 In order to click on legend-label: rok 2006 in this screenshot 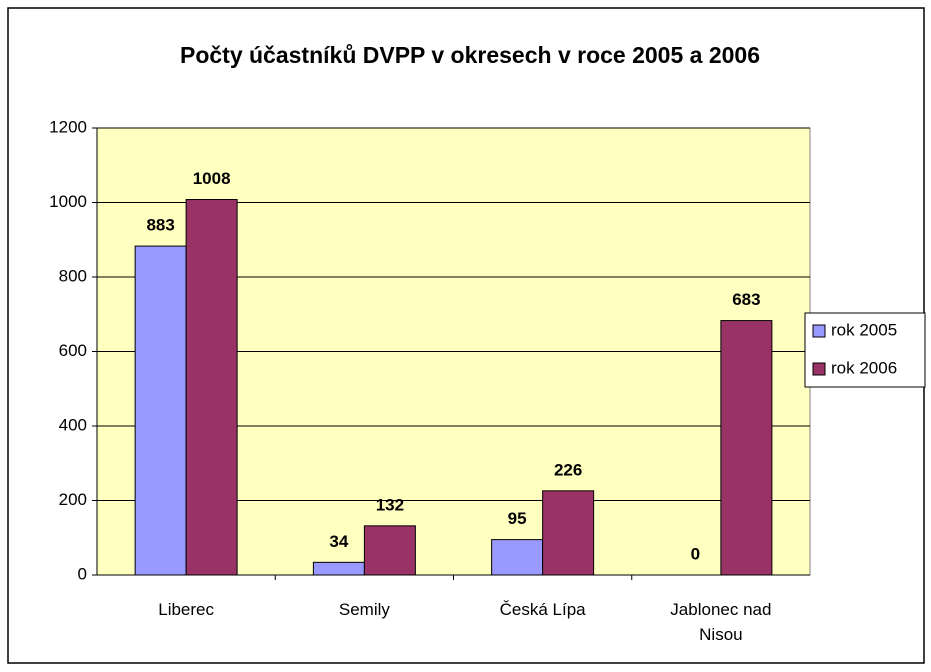, I will do `click(864, 367)`.